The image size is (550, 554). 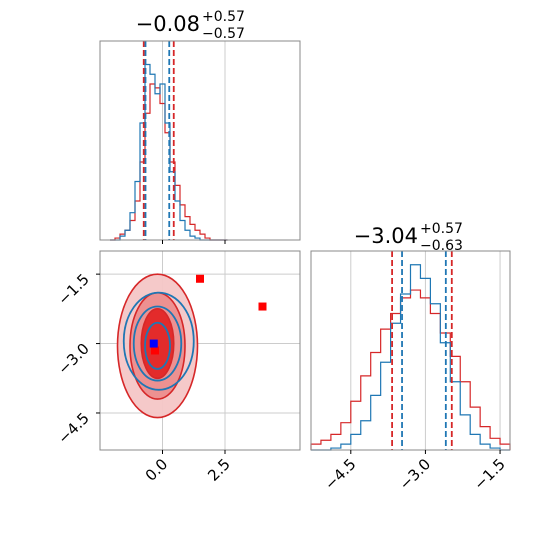 What do you see at coordinates (441, 246) in the screenshot?
I see `right-hist-title-minus: −0.63` at bounding box center [441, 246].